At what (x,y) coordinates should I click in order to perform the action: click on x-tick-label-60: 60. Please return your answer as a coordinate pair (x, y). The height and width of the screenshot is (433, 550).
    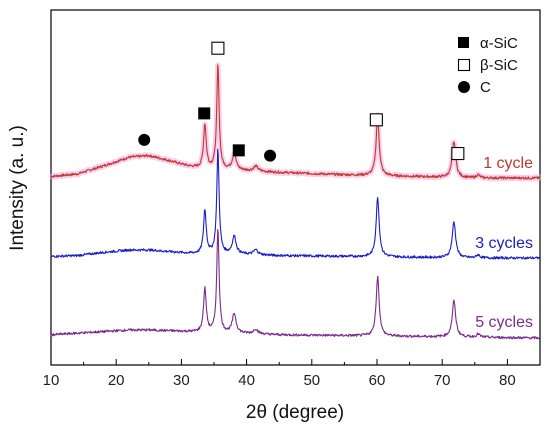
    Looking at the image, I should click on (377, 380).